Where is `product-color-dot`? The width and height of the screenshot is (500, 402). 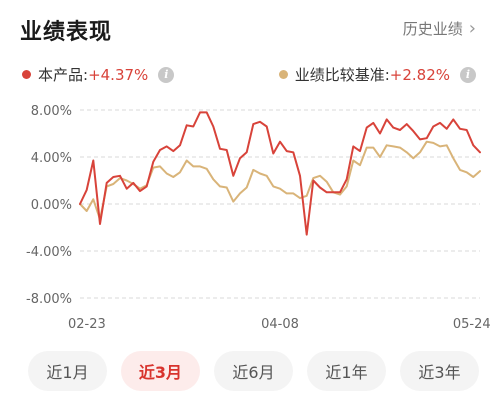
product-color-dot is located at coordinates (26, 74).